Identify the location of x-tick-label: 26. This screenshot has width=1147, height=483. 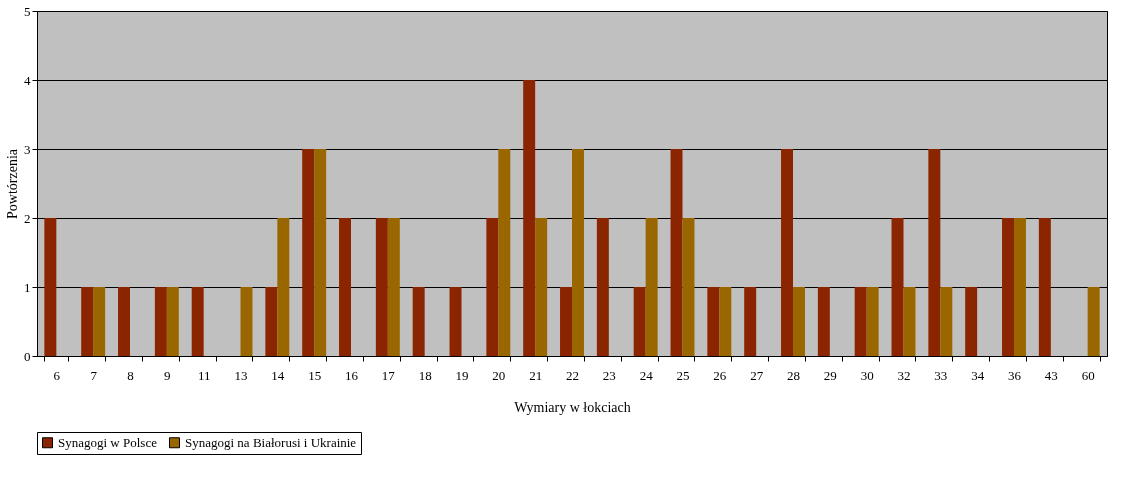
(720, 375).